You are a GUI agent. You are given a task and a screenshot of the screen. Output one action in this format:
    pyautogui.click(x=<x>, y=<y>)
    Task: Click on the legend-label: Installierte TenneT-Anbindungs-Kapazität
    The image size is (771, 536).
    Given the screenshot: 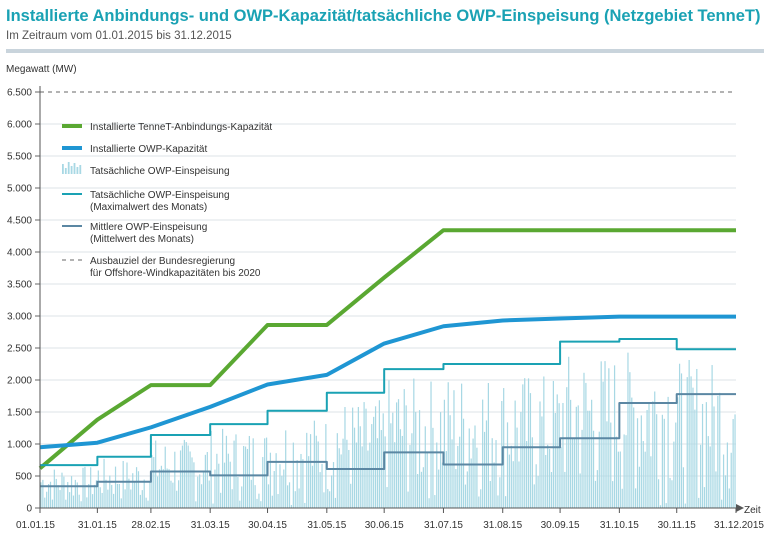 What is the action you would take?
    pyautogui.click(x=181, y=127)
    